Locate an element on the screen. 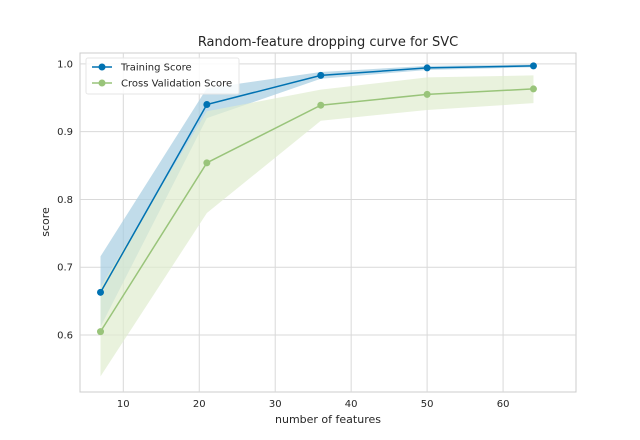 Image resolution: width=640 pixels, height=440 pixels. chart-title: Random-feature dropping curve for SVC is located at coordinates (328, 42).